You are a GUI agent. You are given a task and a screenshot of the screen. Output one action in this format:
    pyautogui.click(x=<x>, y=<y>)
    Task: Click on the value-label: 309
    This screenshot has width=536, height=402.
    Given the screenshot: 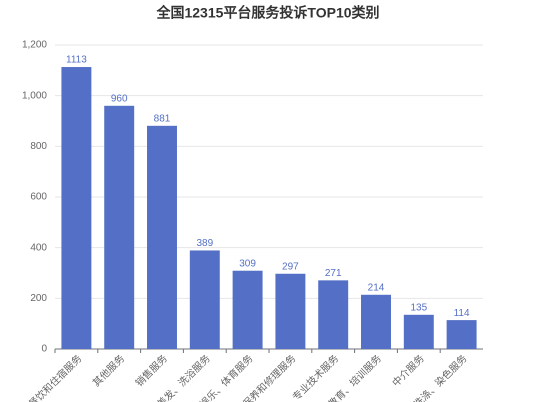 What is the action you would take?
    pyautogui.click(x=247, y=263)
    